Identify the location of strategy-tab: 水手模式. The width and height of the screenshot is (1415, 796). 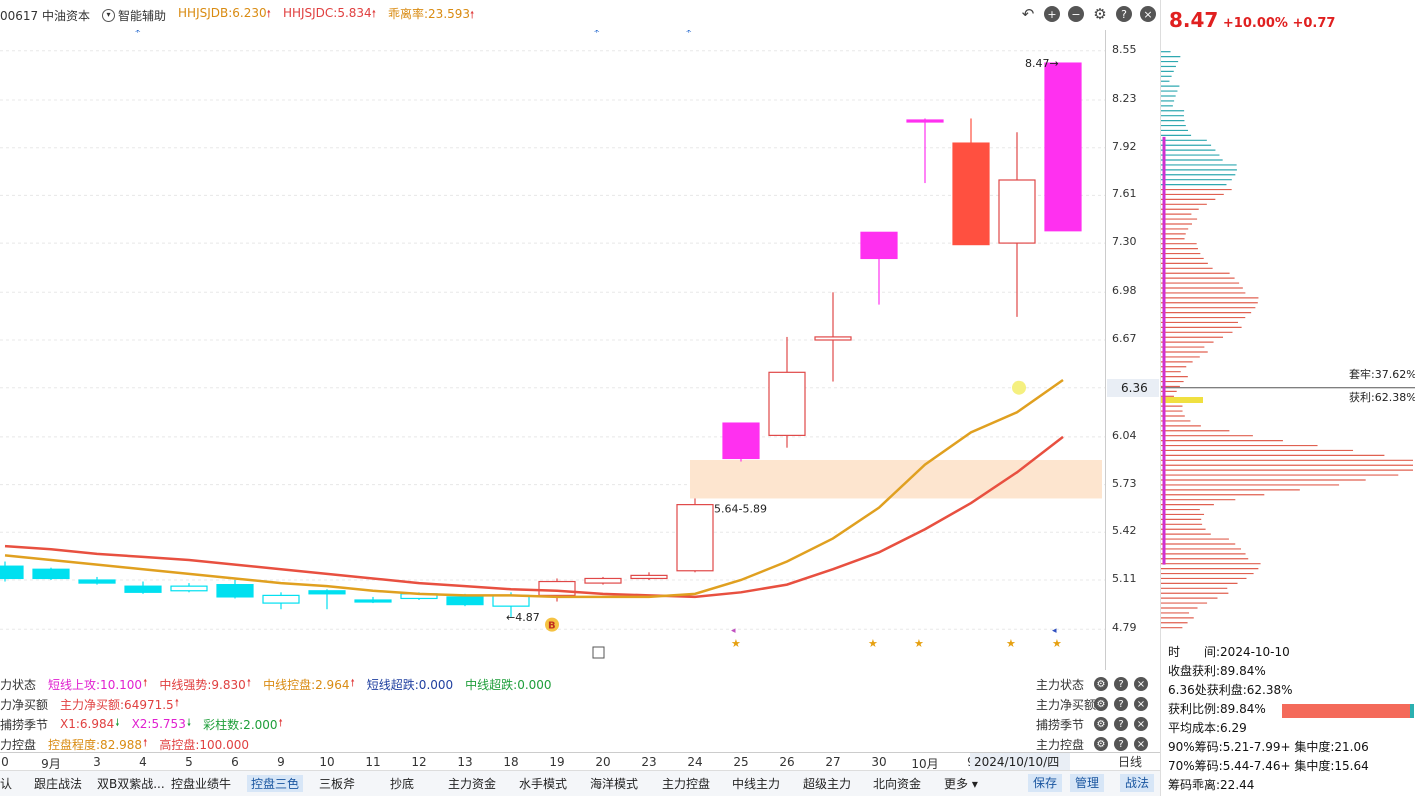
(543, 784).